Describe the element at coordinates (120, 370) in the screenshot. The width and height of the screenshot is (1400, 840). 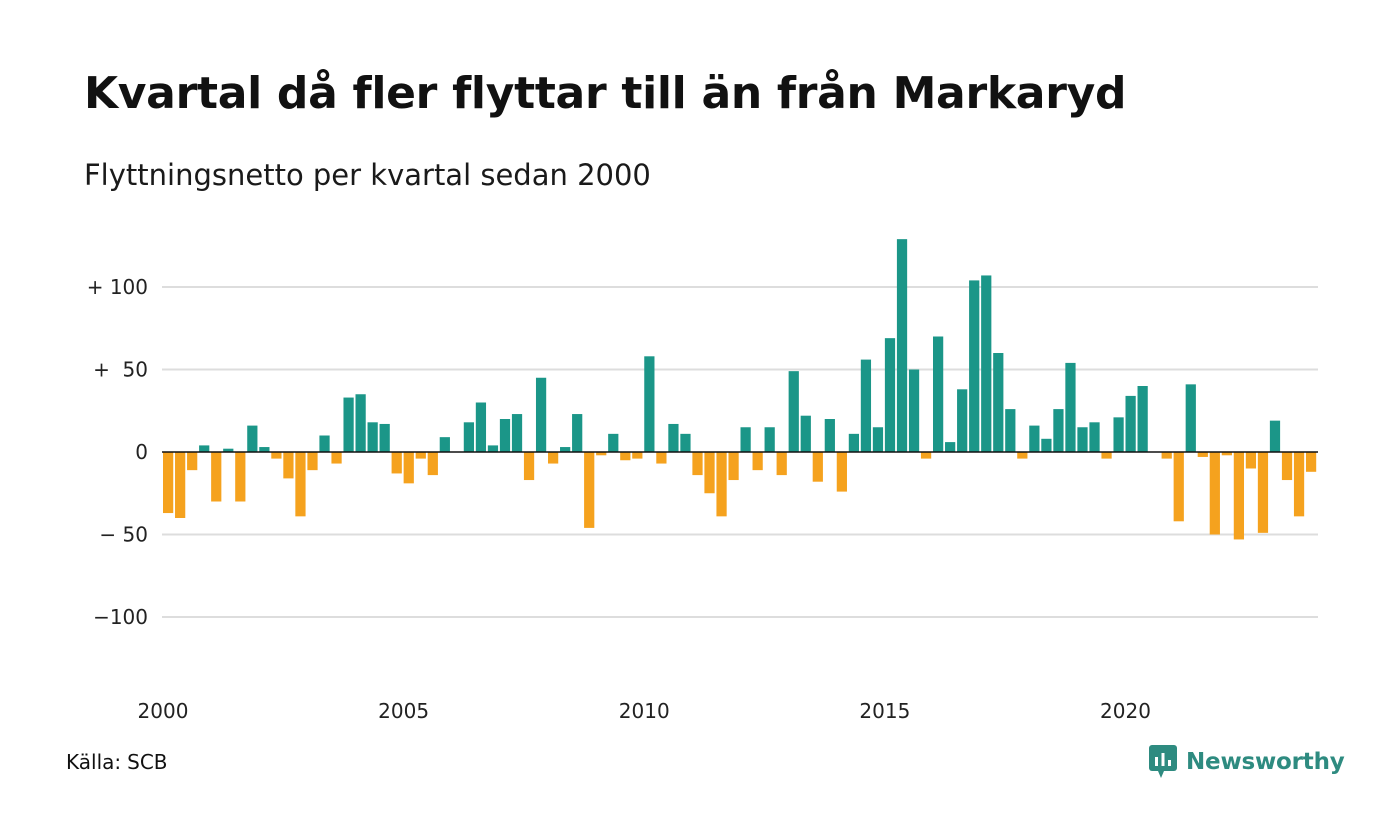
I see `y-tick-label: + 50` at that location.